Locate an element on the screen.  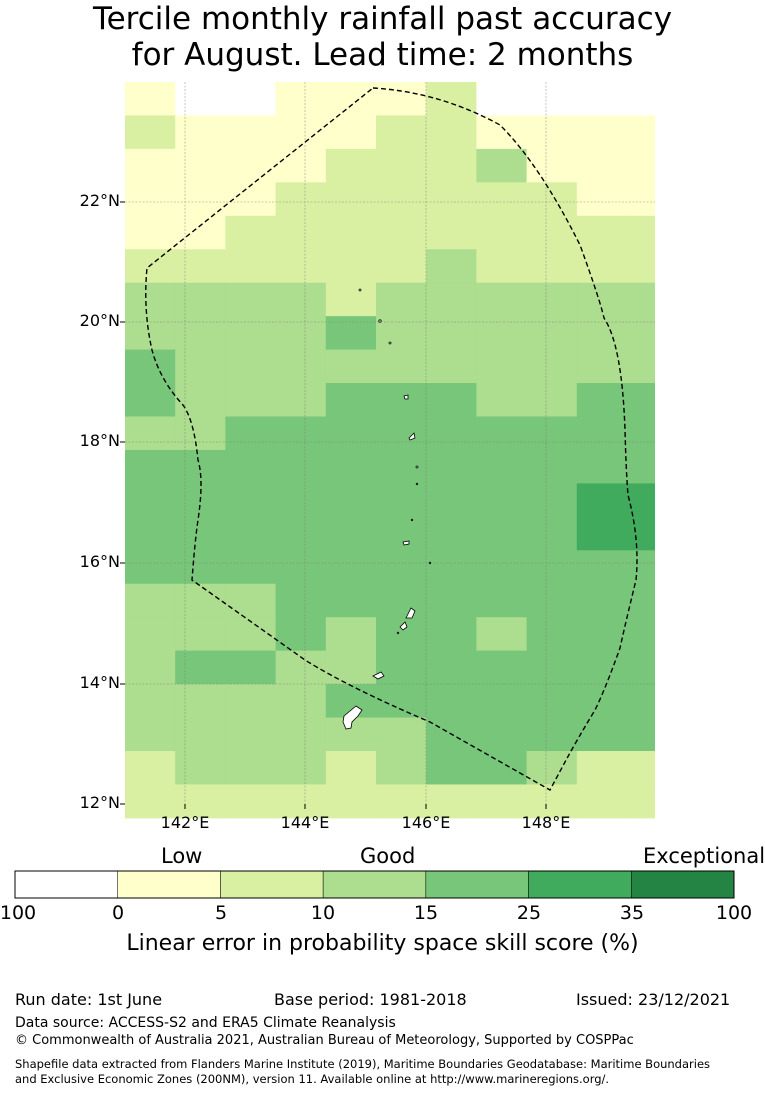
agrihan-island is located at coordinates (406, 397).